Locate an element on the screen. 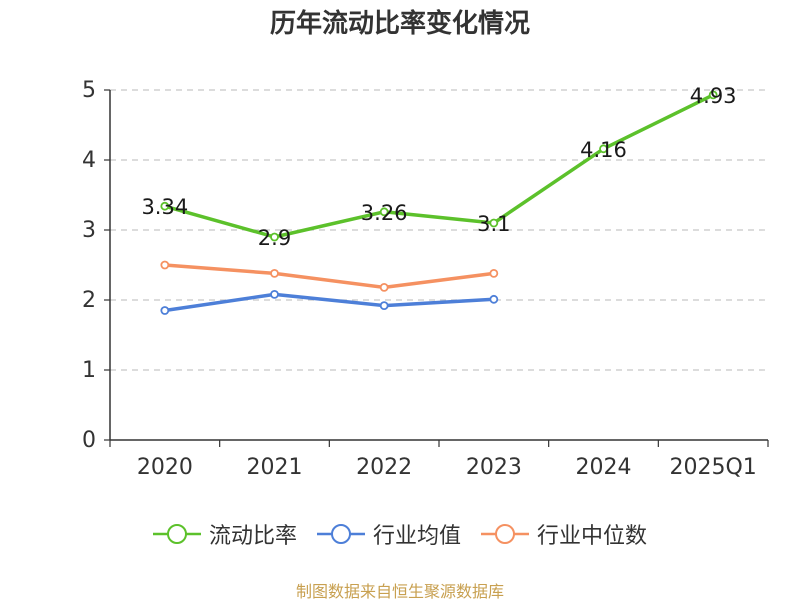 This screenshot has width=800, height=602. point-industry-median-2022 is located at coordinates (384, 287).